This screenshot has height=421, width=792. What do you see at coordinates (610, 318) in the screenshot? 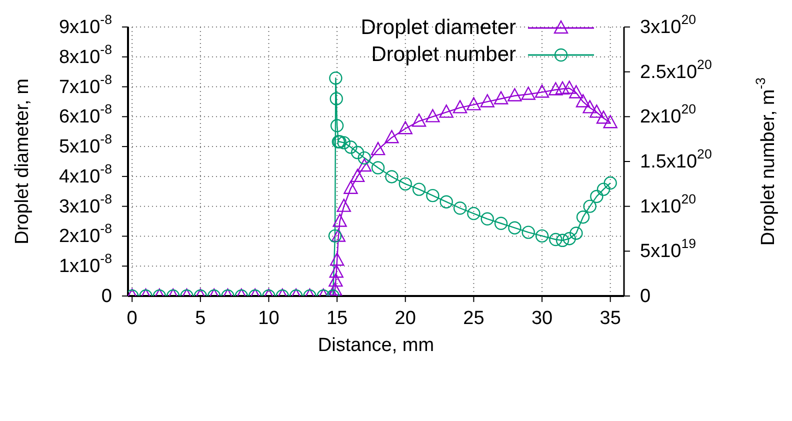
I see `x-tick-label: 35` at bounding box center [610, 318].